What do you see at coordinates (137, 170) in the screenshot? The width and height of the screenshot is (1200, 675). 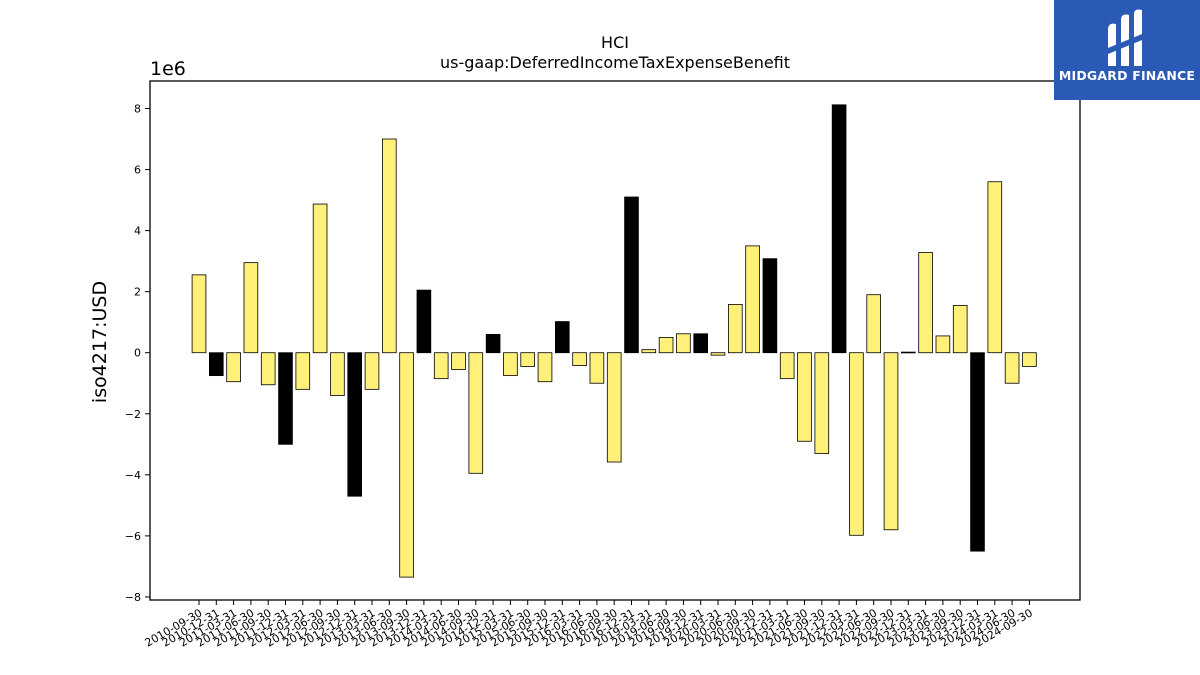 I see `y-tick-label: 6` at bounding box center [137, 170].